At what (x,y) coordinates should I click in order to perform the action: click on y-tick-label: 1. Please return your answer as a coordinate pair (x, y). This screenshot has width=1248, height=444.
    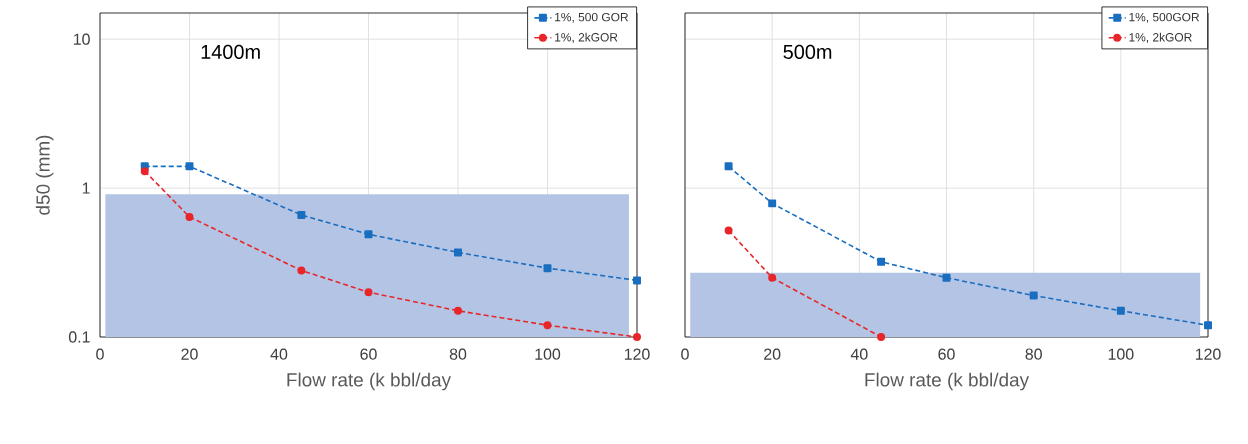
    Looking at the image, I should click on (86, 188).